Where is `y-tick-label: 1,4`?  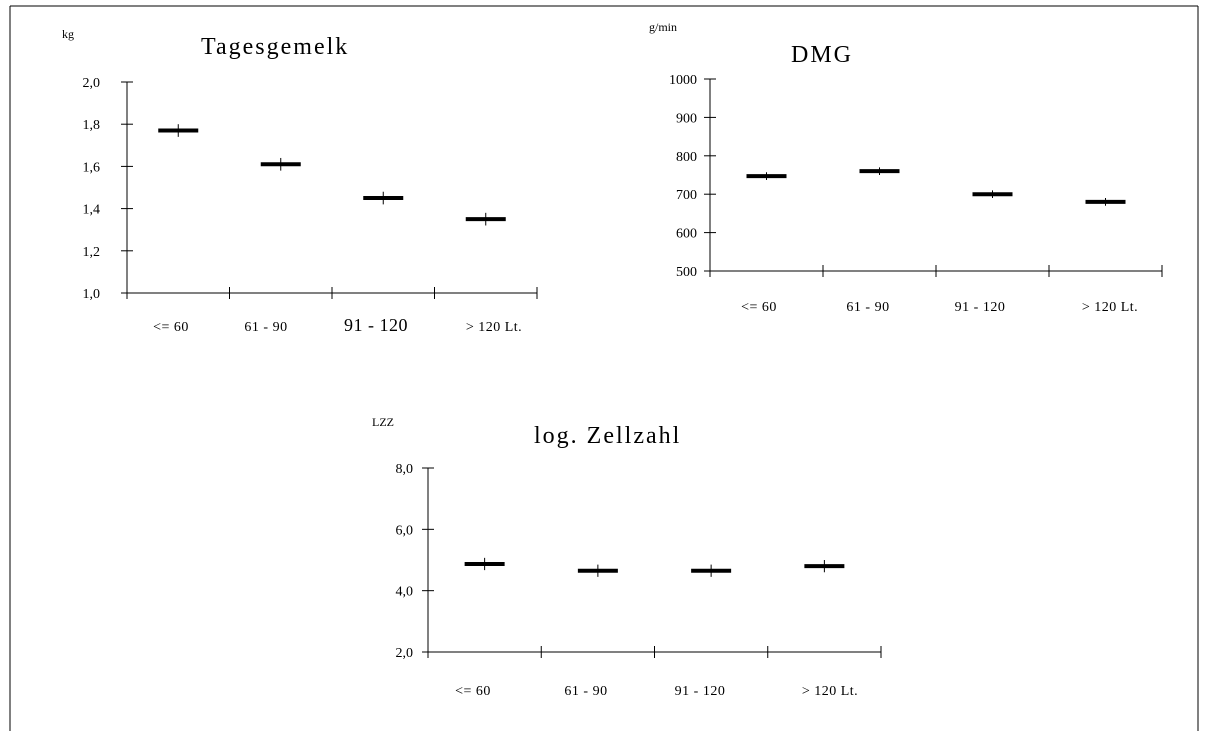
y-tick-label: 1,4 is located at coordinates (92, 210).